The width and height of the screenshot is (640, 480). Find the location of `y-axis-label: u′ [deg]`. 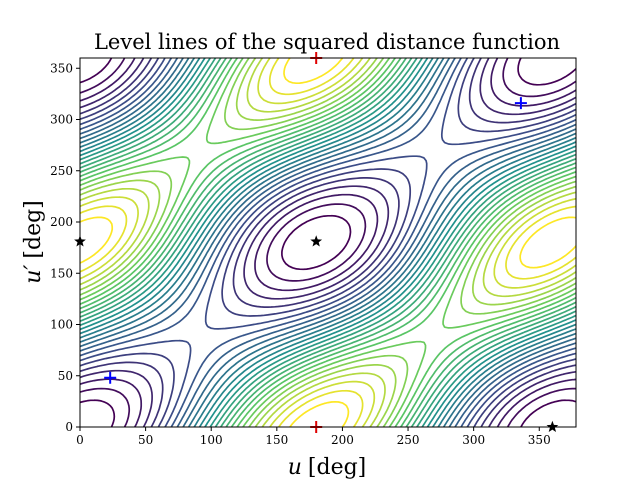

y-axis-label: u′ [deg] is located at coordinates (33, 242).